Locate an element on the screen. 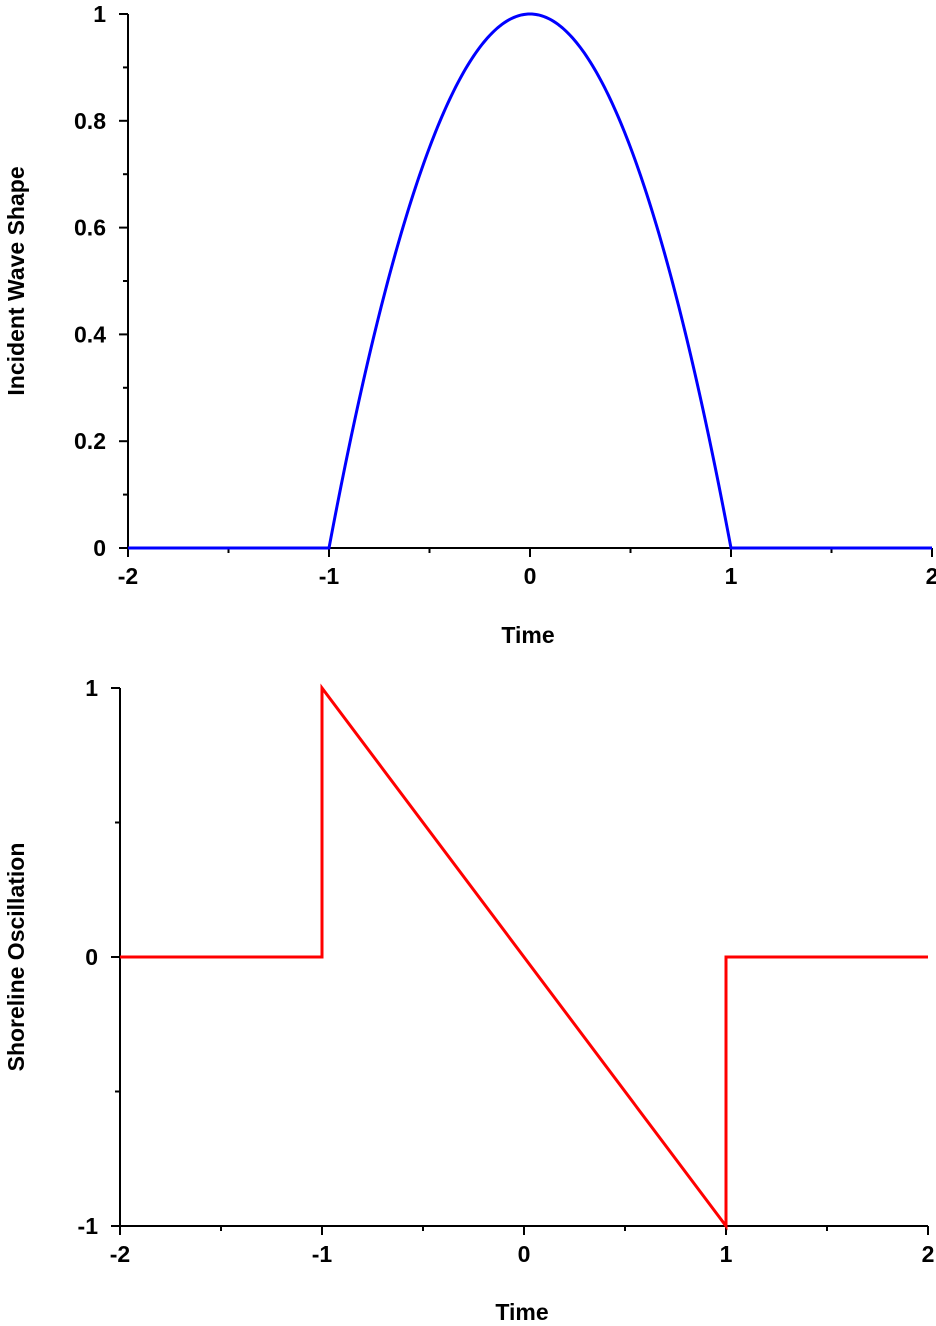 The height and width of the screenshot is (1326, 936). y-tick-label: 0.8 is located at coordinates (90, 121).